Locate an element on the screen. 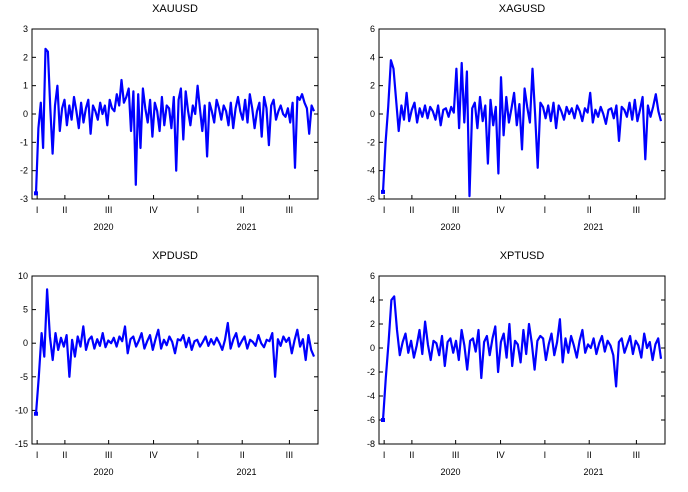  y-tick-label: -10 is located at coordinates (21, 410).